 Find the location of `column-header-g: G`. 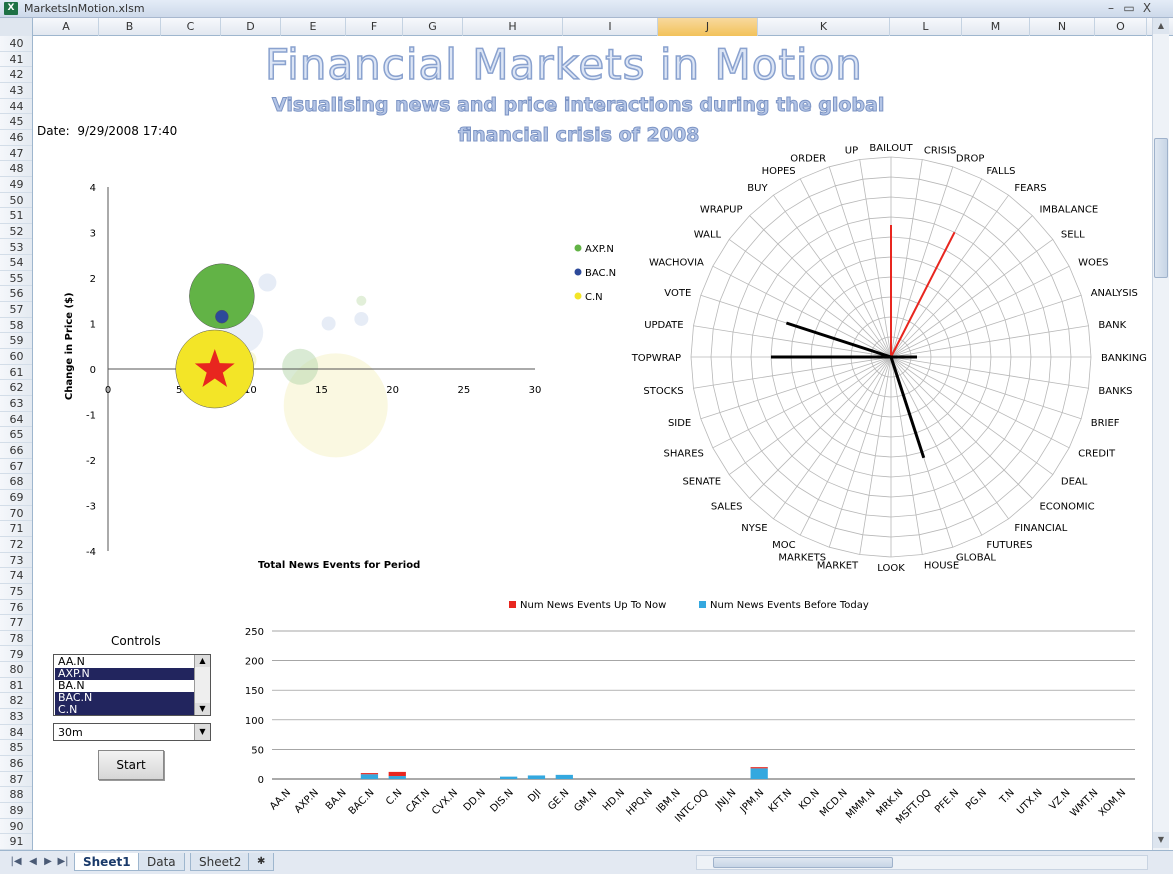

column-header-g: G is located at coordinates (433, 27).